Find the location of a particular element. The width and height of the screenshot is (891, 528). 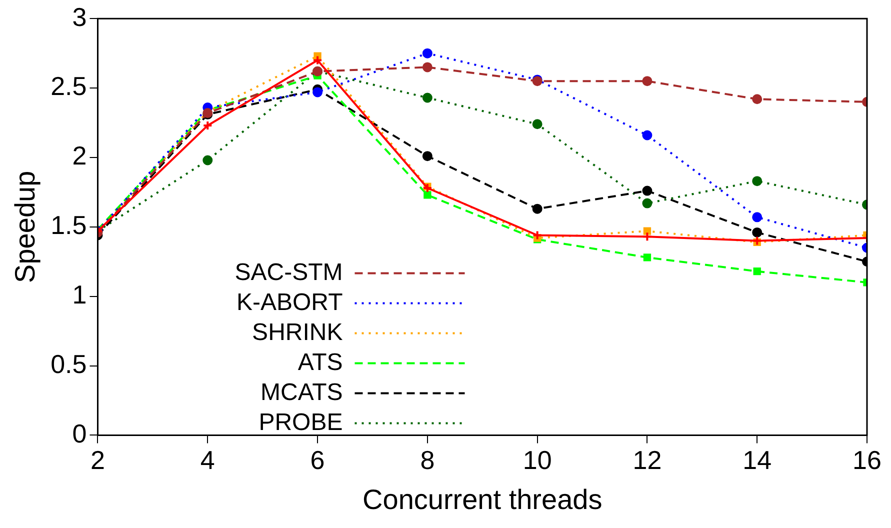

y-tick-label: 2 is located at coordinates (79, 155).